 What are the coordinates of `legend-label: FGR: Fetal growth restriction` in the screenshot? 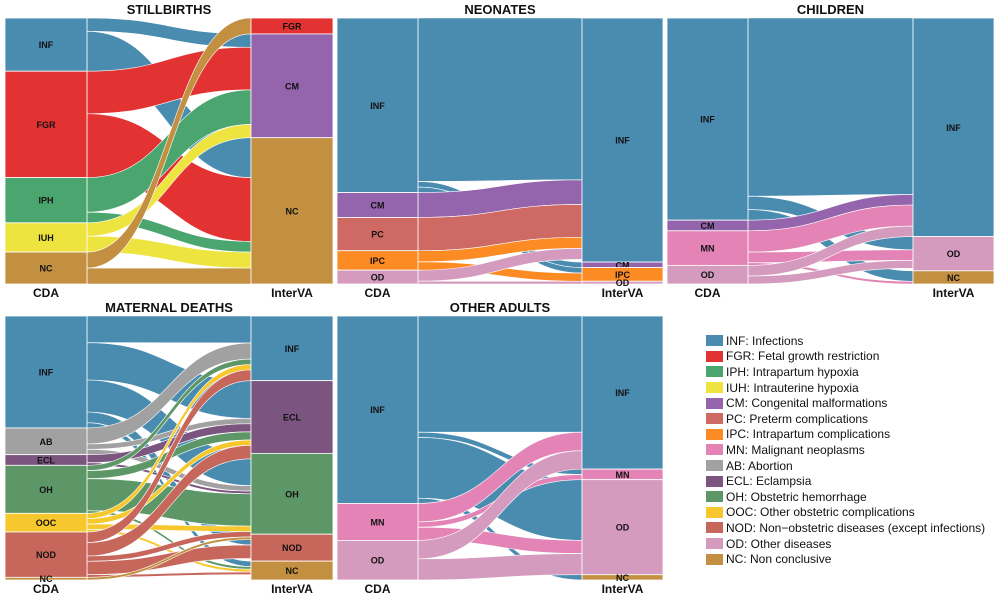 It's located at (803, 356).